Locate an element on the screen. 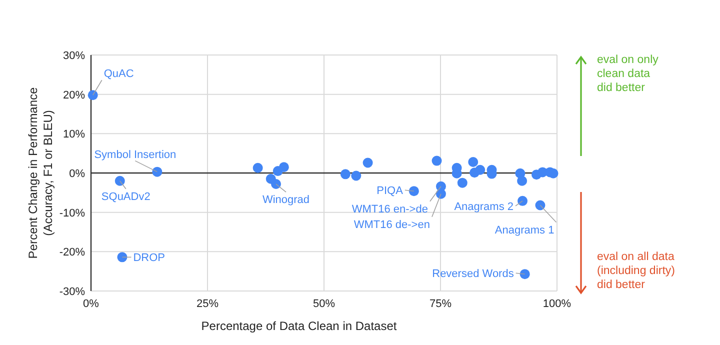 The height and width of the screenshot is (345, 720). y-tick-label: 20% is located at coordinates (74, 95).